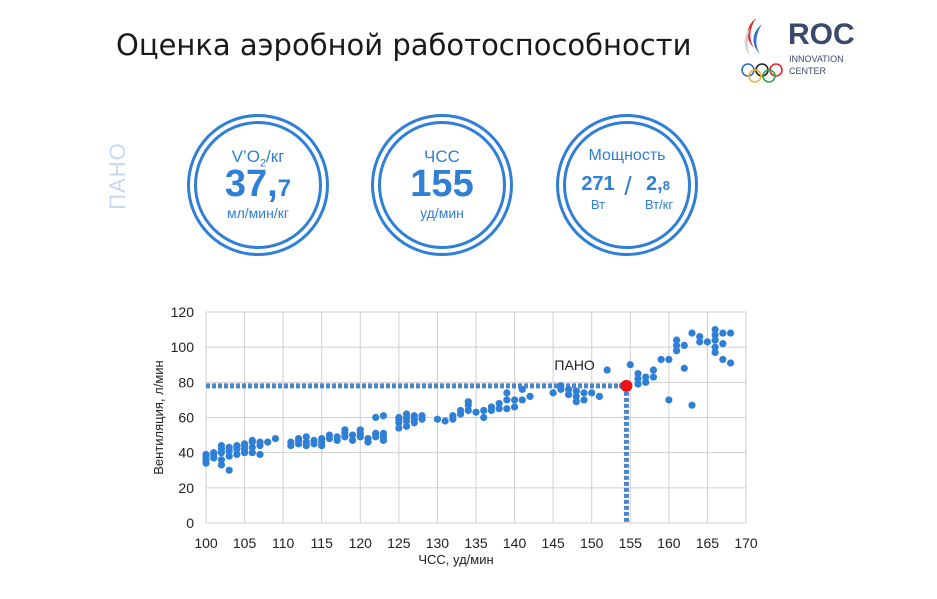  Describe the element at coordinates (442, 213) in the screenshot. I see `hr-unit: уд/мин` at that location.